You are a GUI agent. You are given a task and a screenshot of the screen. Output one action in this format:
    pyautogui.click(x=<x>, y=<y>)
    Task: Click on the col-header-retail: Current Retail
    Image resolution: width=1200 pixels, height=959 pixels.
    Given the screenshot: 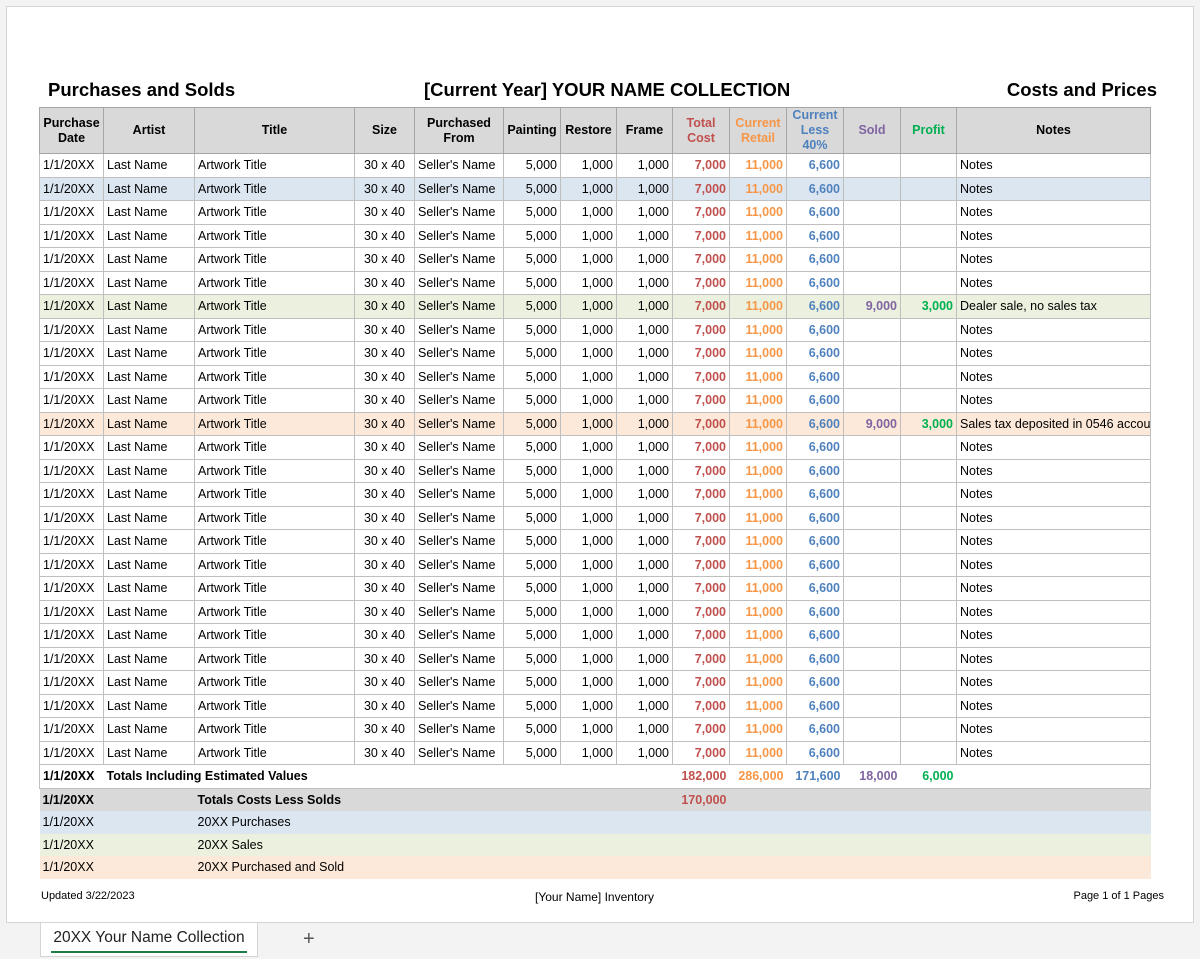 What is the action you would take?
    pyautogui.click(x=758, y=130)
    